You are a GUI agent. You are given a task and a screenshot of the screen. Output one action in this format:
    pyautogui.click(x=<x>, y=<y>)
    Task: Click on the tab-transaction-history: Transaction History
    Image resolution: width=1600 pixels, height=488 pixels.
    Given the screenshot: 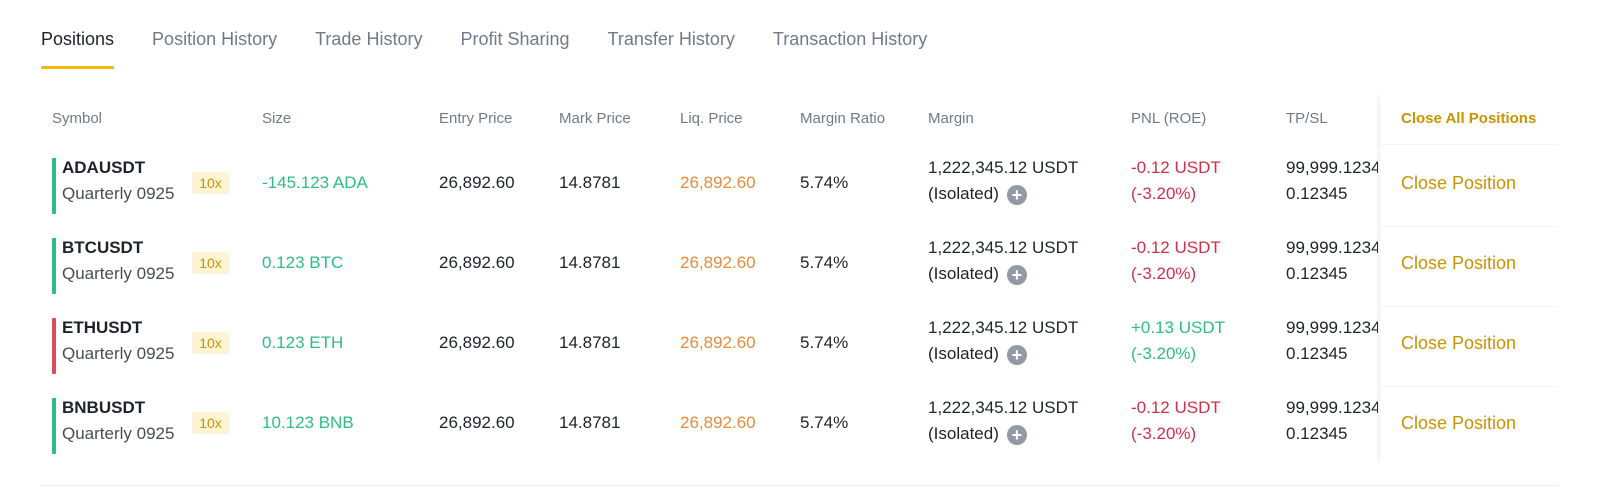 What is the action you would take?
    pyautogui.click(x=850, y=39)
    